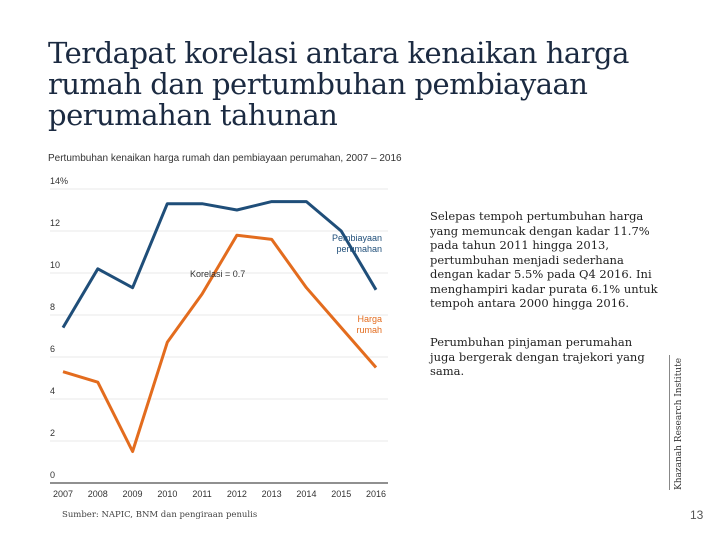 This screenshot has width=720, height=540. I want to click on x-tick-label: 2013, so click(272, 494).